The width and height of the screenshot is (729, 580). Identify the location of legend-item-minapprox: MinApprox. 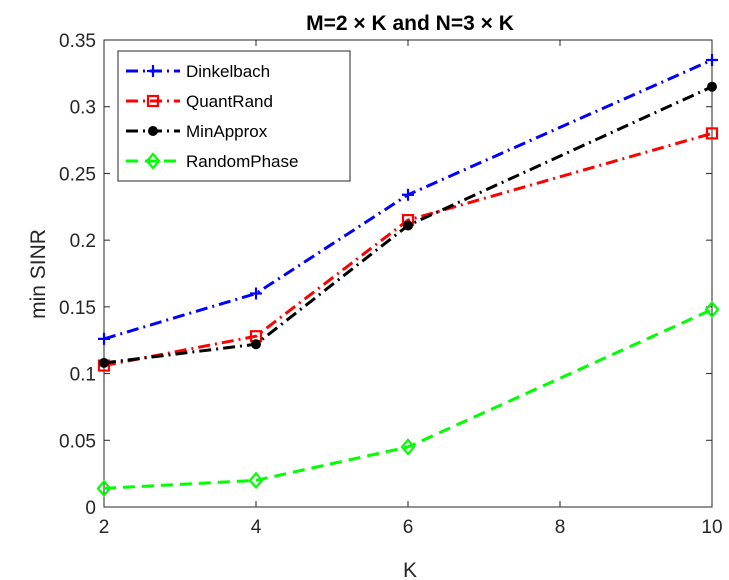
(197, 131).